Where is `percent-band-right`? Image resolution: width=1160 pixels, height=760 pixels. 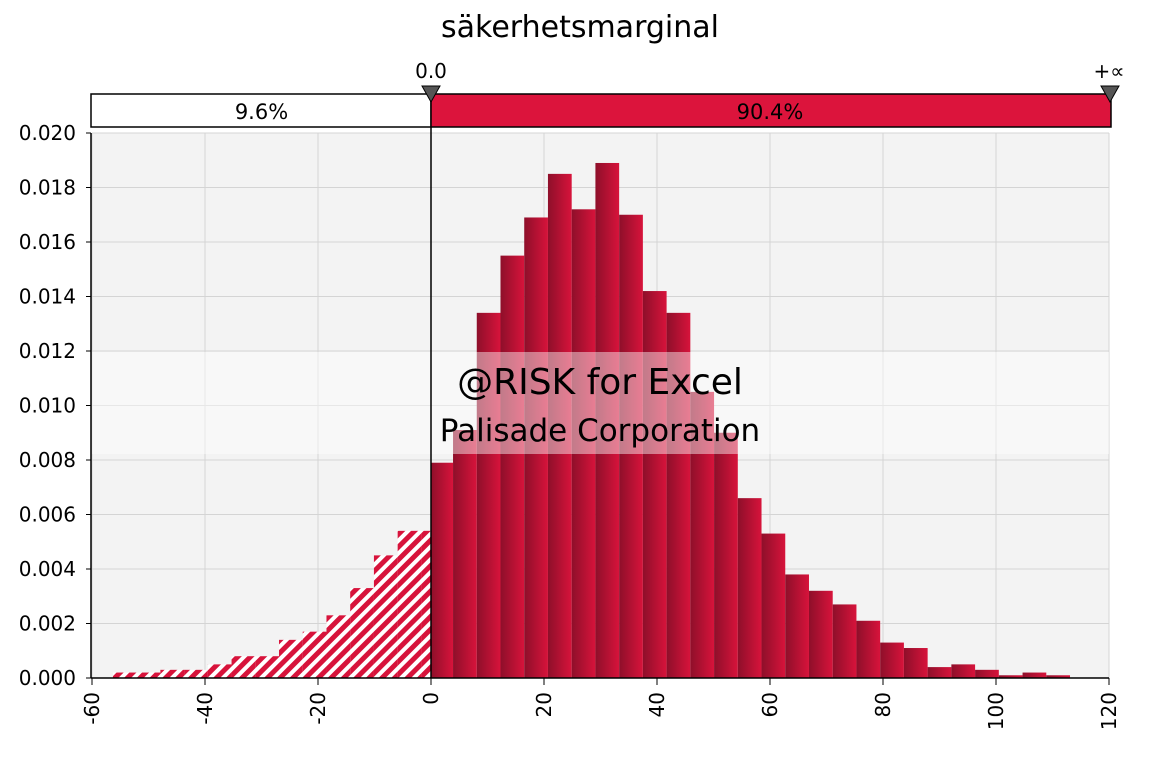
percent-band-right is located at coordinates (771, 110).